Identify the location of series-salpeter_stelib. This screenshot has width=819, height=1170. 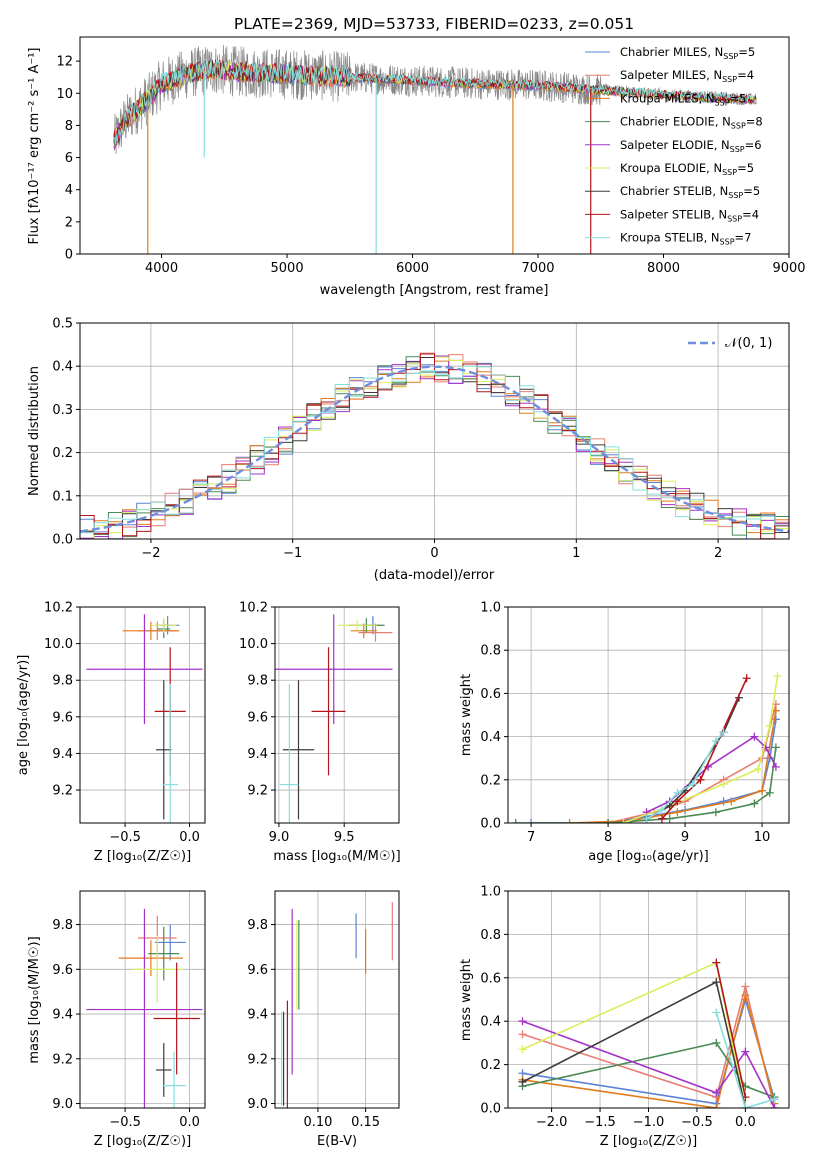
(731, 1030).